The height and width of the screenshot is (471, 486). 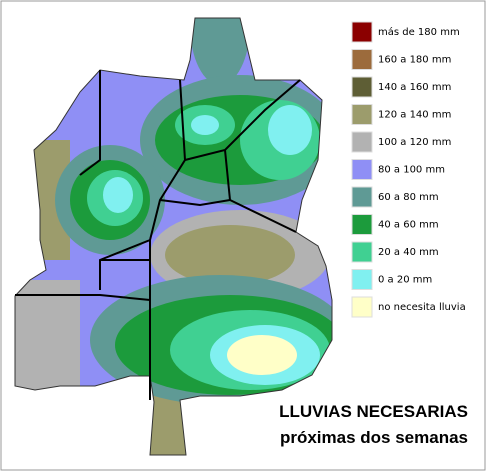 What do you see at coordinates (414, 60) in the screenshot?
I see `legend-label: 160 a 180 mm` at bounding box center [414, 60].